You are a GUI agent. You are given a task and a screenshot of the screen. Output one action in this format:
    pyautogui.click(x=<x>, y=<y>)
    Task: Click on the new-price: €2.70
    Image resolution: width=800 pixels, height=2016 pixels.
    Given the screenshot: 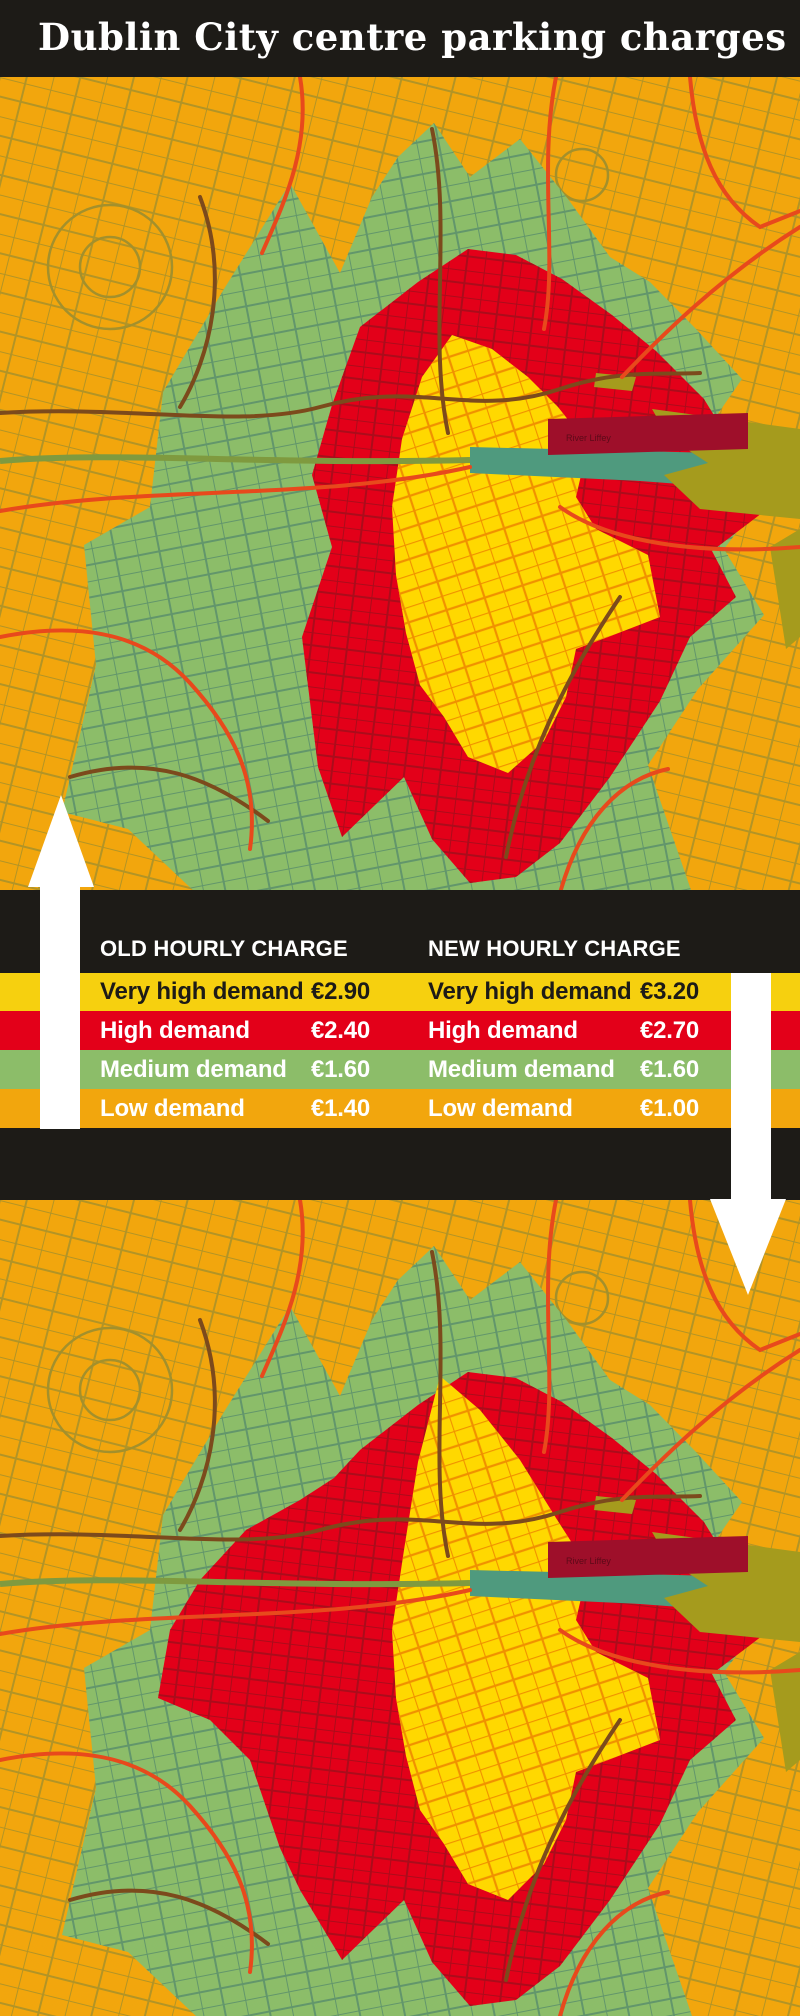 What is the action you would take?
    pyautogui.click(x=670, y=1030)
    